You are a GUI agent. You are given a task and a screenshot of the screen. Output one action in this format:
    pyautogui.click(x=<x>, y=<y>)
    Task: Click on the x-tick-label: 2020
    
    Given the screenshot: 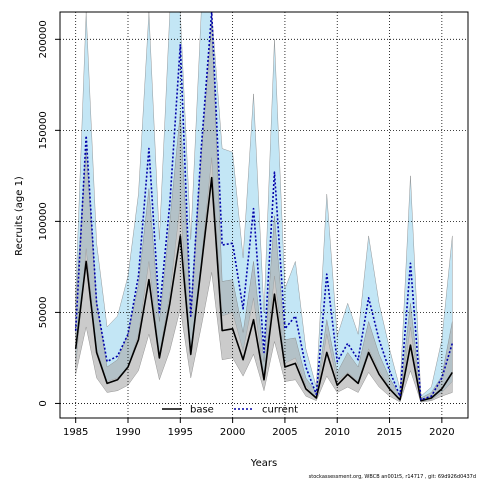 What is the action you would take?
    pyautogui.click(x=441, y=432)
    